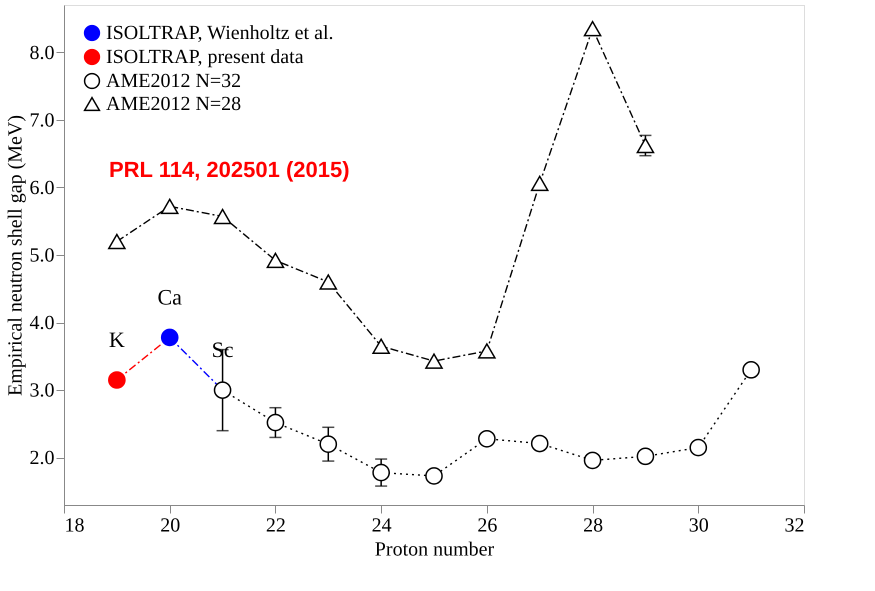 This screenshot has height=591, width=875. What do you see at coordinates (276, 525) in the screenshot?
I see `x-tick-label: 22` at bounding box center [276, 525].